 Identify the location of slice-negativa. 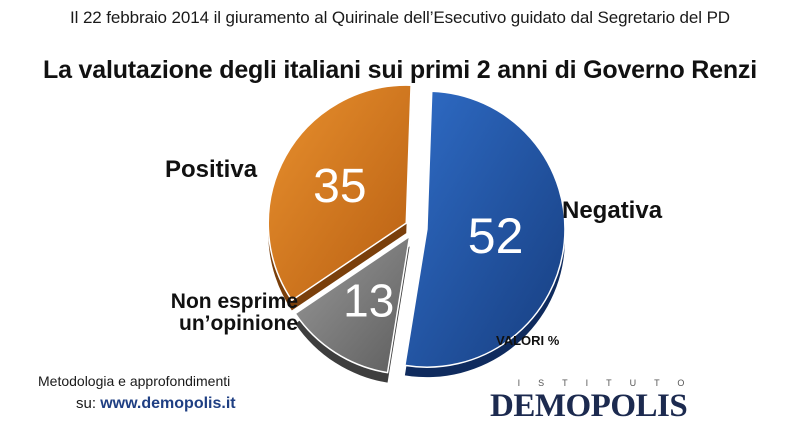
(485, 229).